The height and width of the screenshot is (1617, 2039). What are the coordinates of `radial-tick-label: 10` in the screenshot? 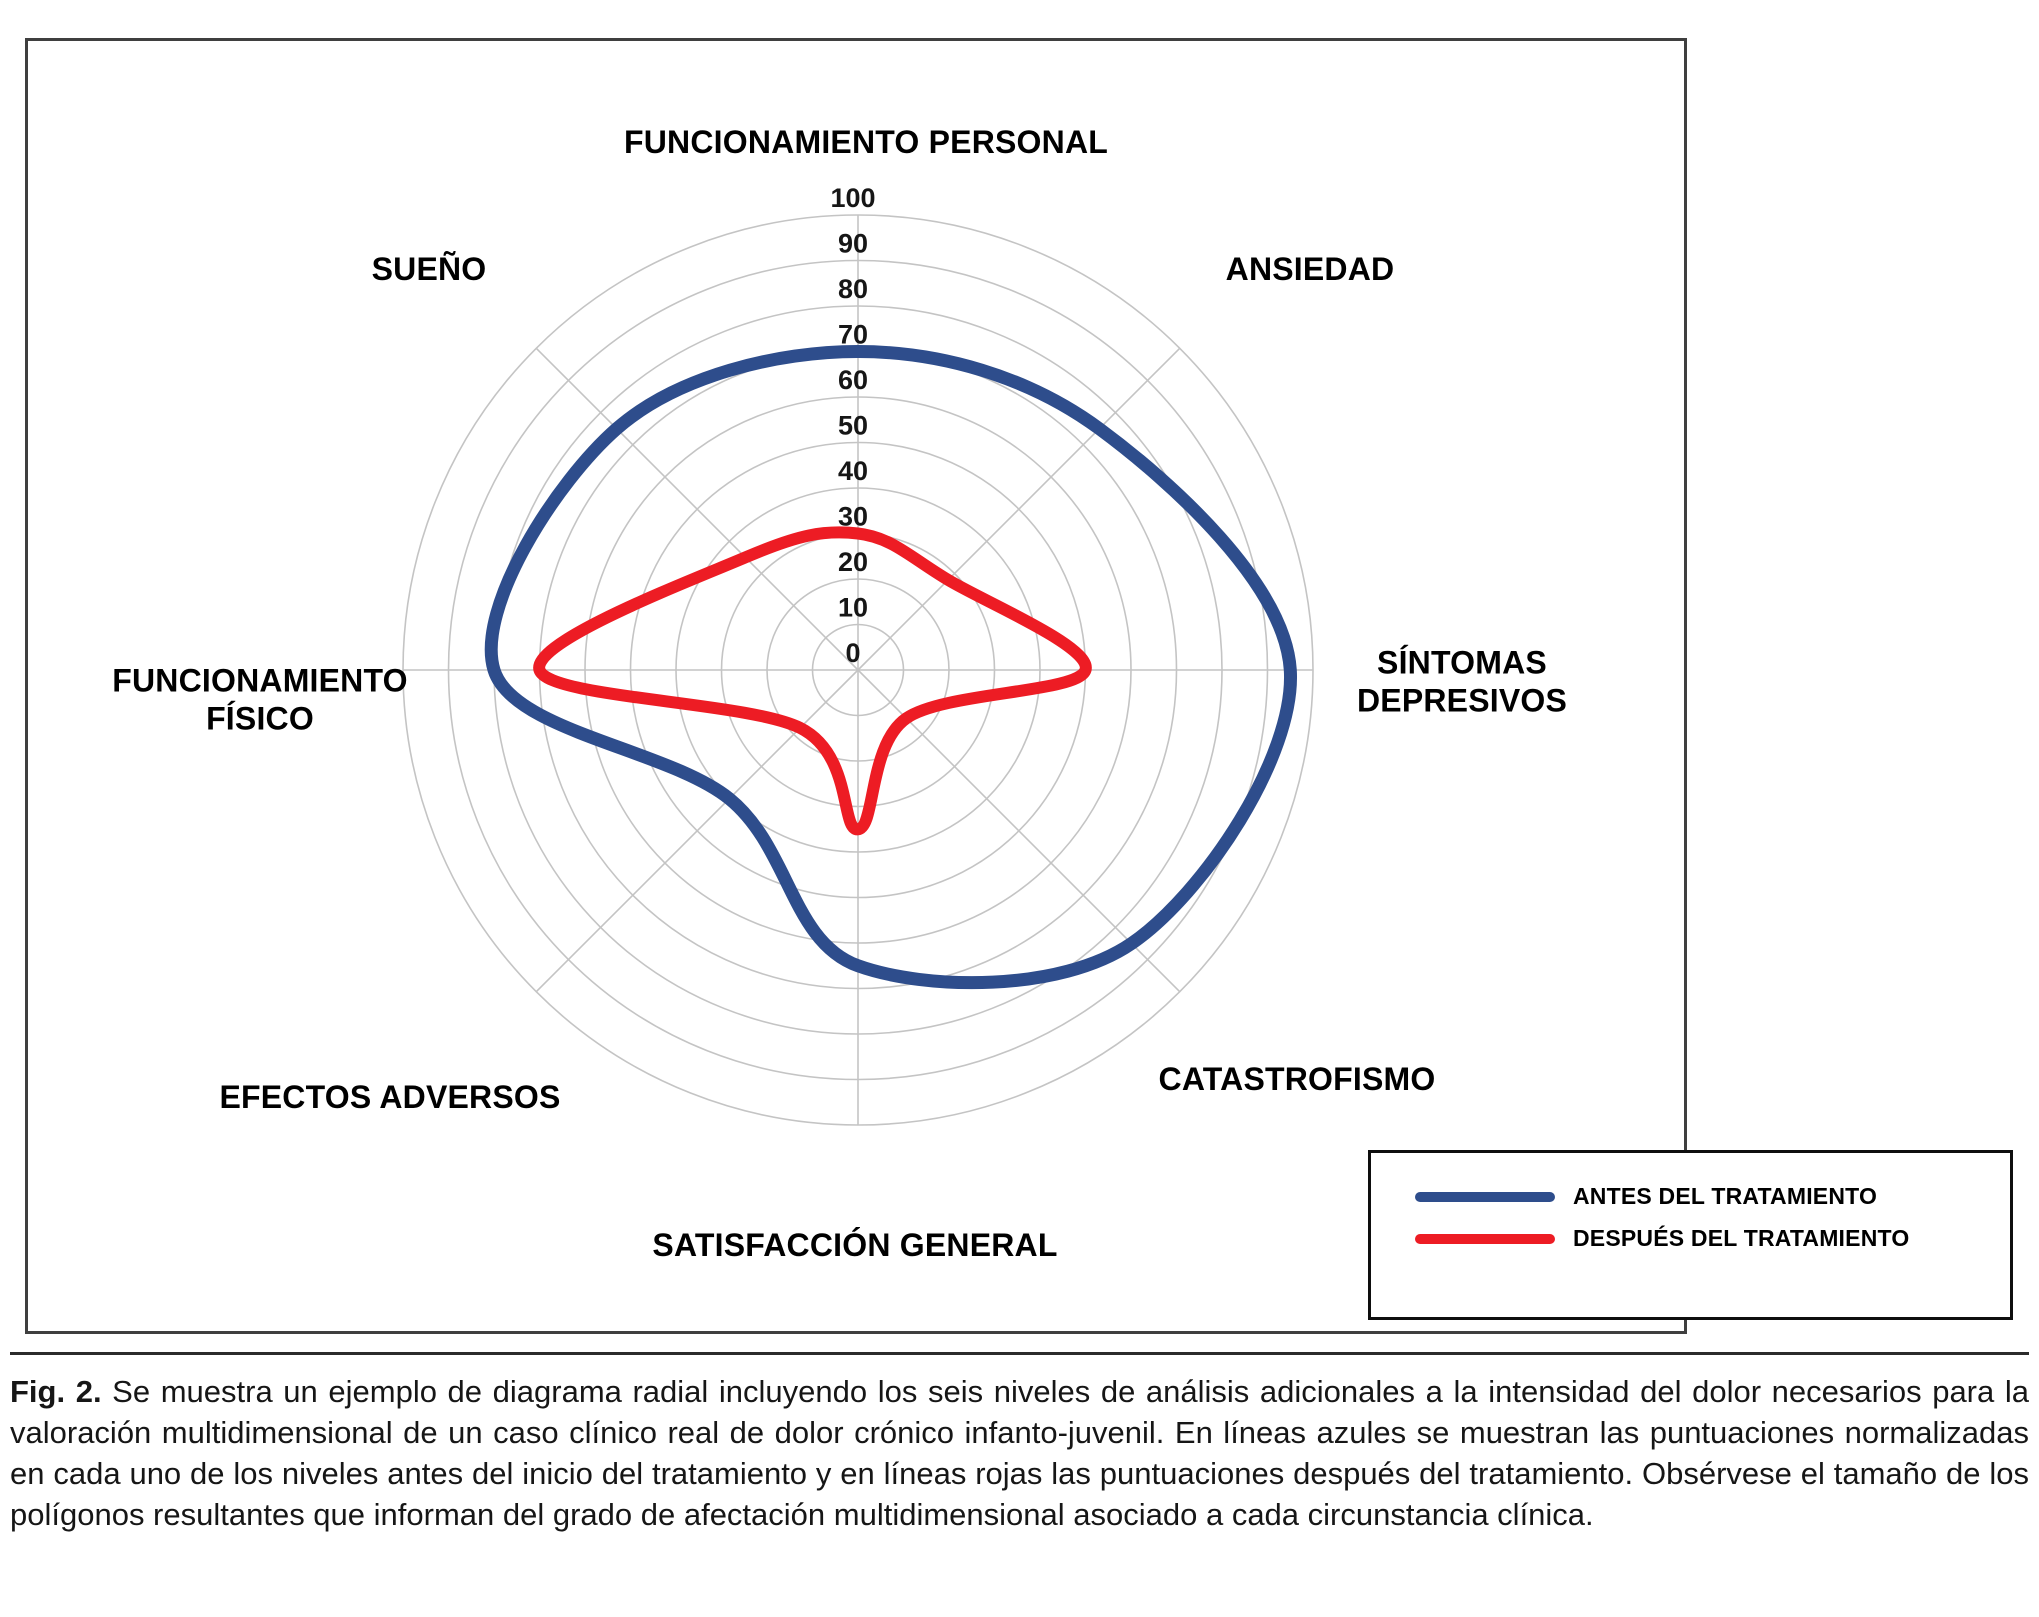 It's located at (853, 608).